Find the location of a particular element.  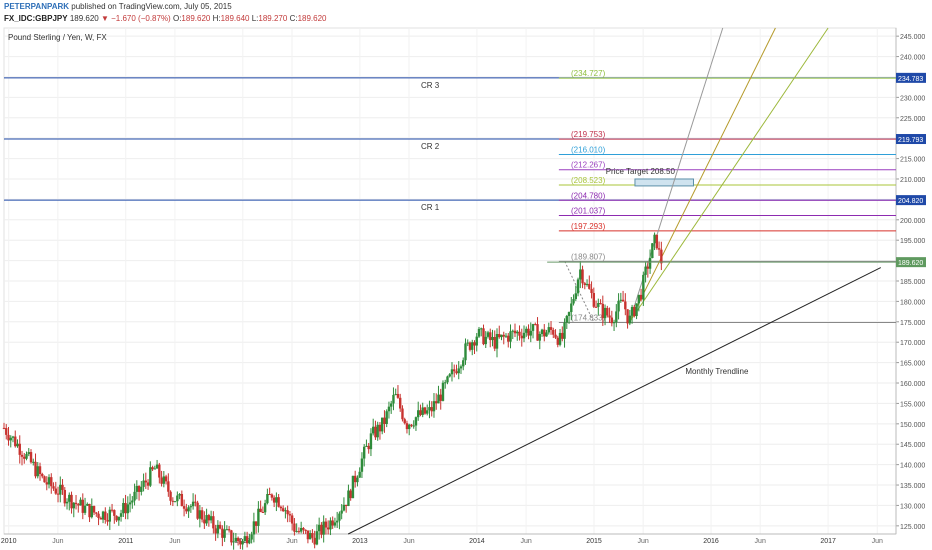

close-label: C: is located at coordinates (293, 18).